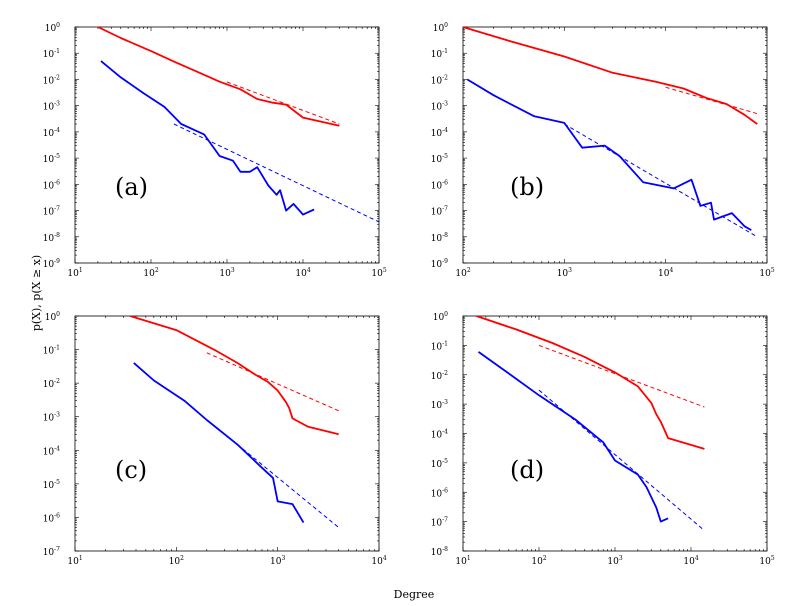 This screenshot has width=800, height=606. What do you see at coordinates (131, 470) in the screenshot?
I see `panel-label: (c)` at bounding box center [131, 470].